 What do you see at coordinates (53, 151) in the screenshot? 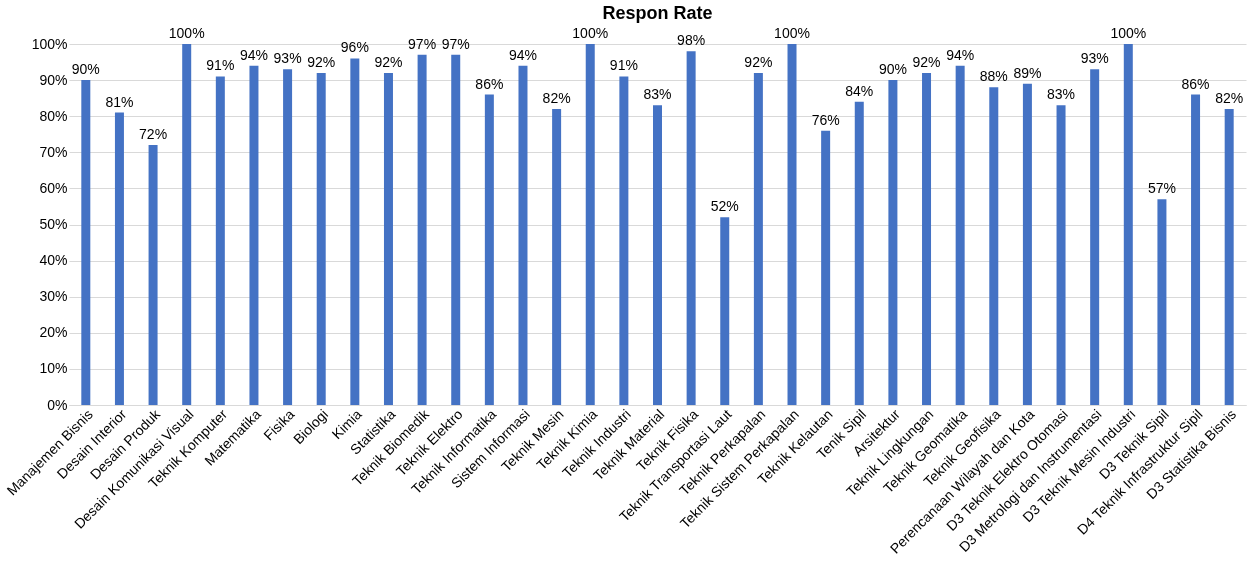
I see `y-tick-label: 70%` at bounding box center [53, 151].